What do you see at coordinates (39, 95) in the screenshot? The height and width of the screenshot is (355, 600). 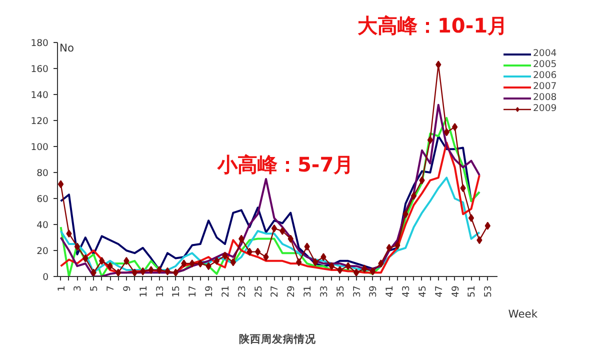 I see `y-tick-label: 140` at bounding box center [39, 95].